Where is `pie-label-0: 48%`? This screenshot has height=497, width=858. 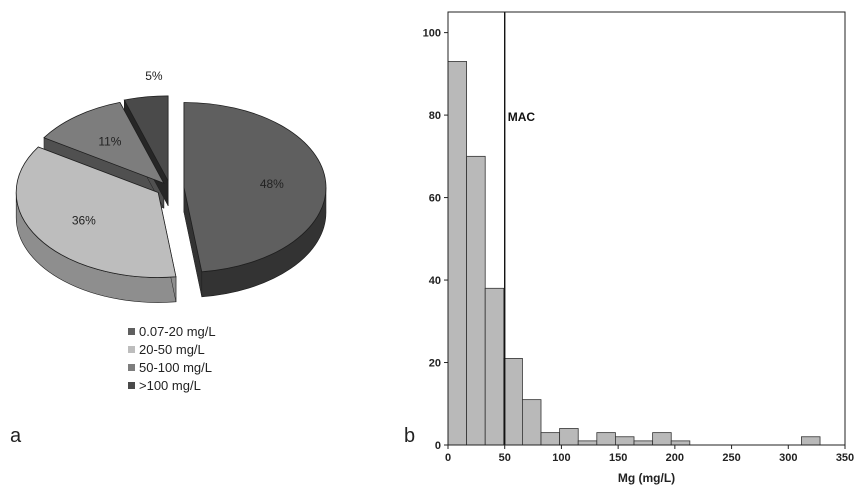 pie-label-0: 48% is located at coordinates (272, 184).